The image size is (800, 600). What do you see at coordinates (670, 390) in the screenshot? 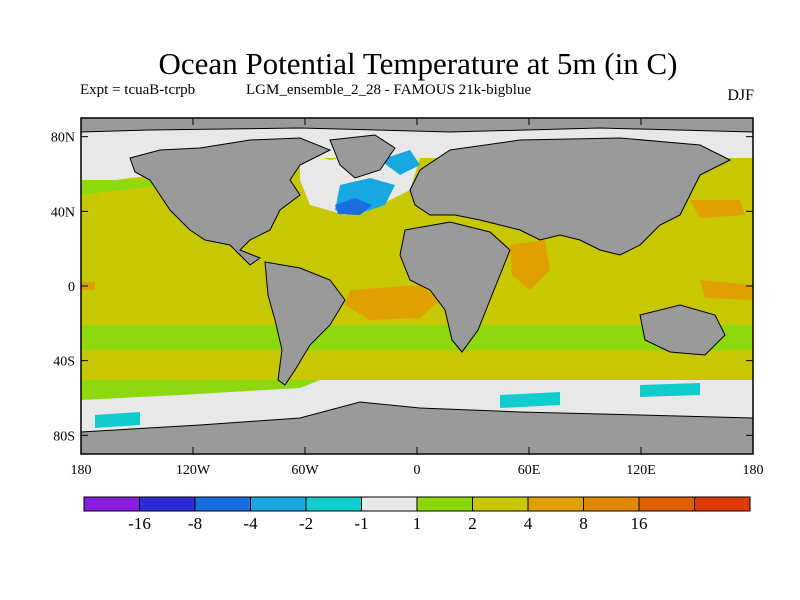
I see `south-aus-cyan` at bounding box center [670, 390].